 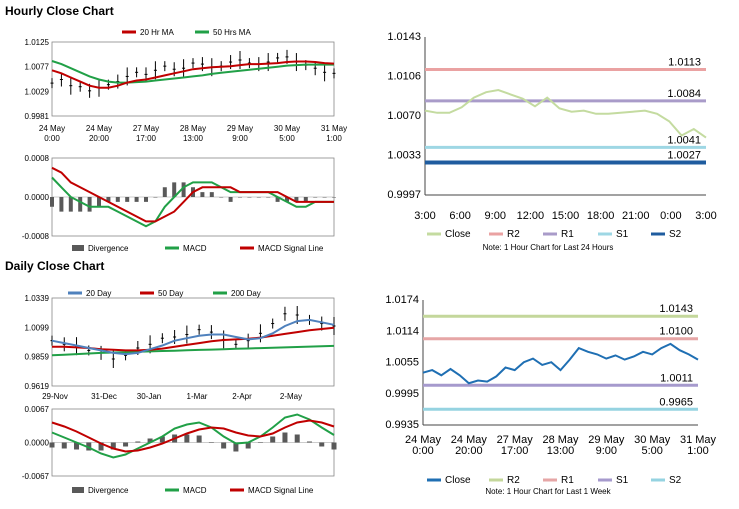 What do you see at coordinates (601, 216) in the screenshot?
I see `hourly-levels-x-label: 18:00` at bounding box center [601, 216].